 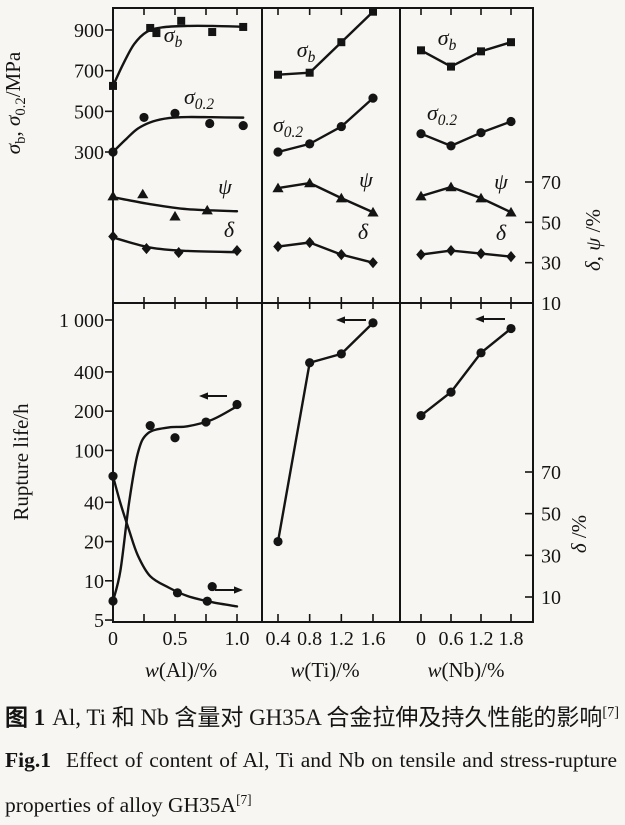 What do you see at coordinates (89, 153) in the screenshot?
I see `y-tick-label-left: 300` at bounding box center [89, 153].